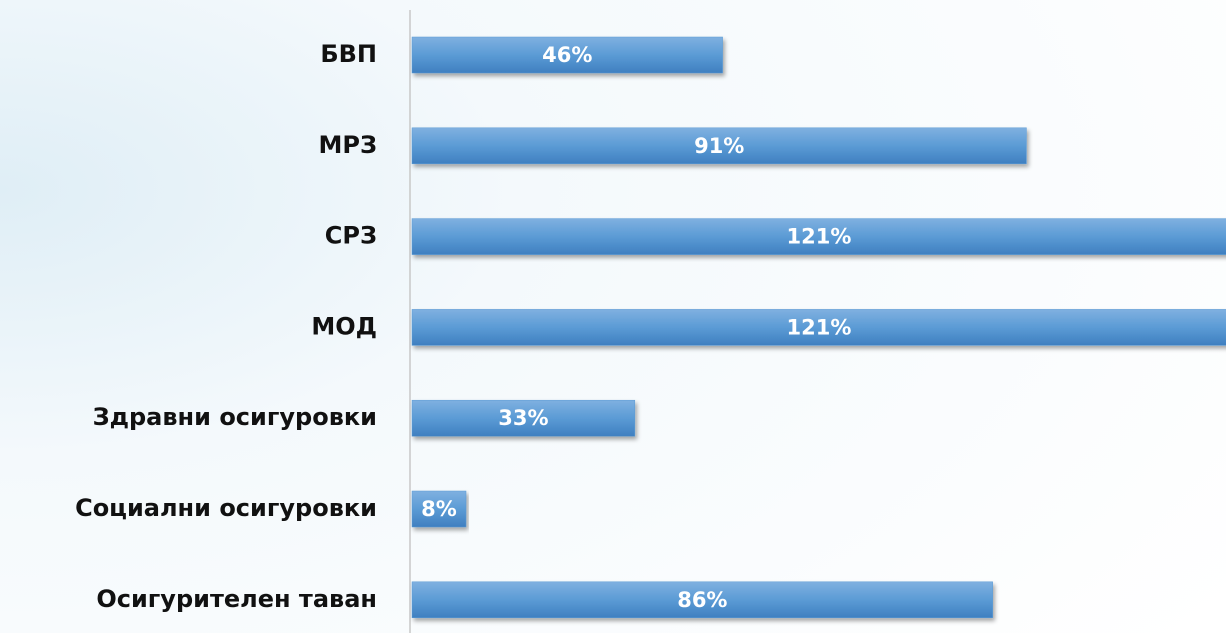 The height and width of the screenshot is (633, 1226). I want to click on category-label: БВП, so click(348, 54).